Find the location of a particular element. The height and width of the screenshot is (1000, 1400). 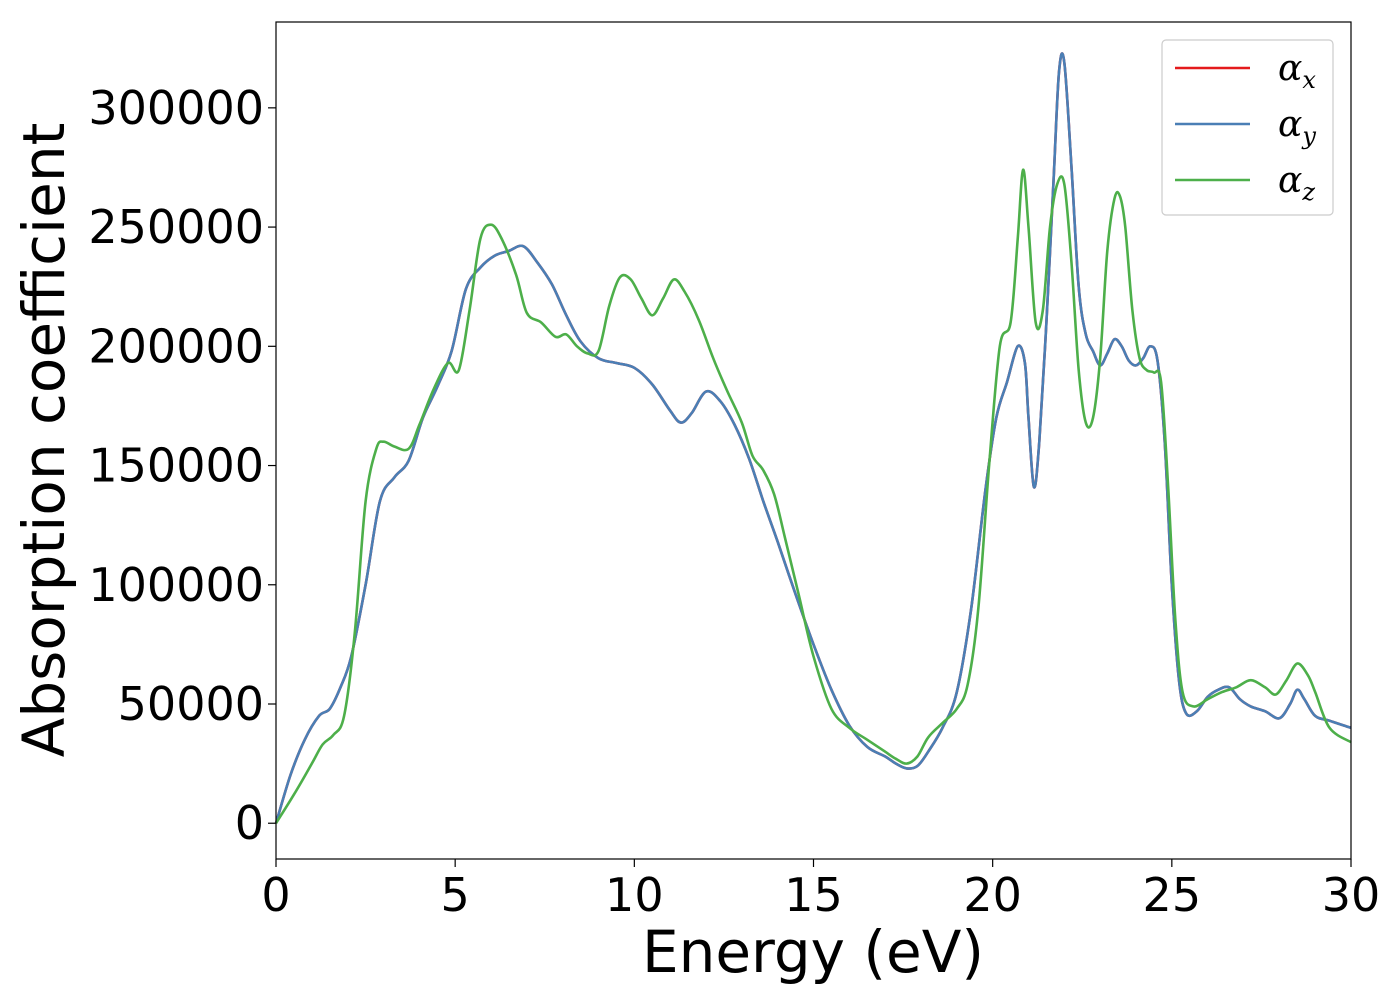

legend-box is located at coordinates (1247, 127).